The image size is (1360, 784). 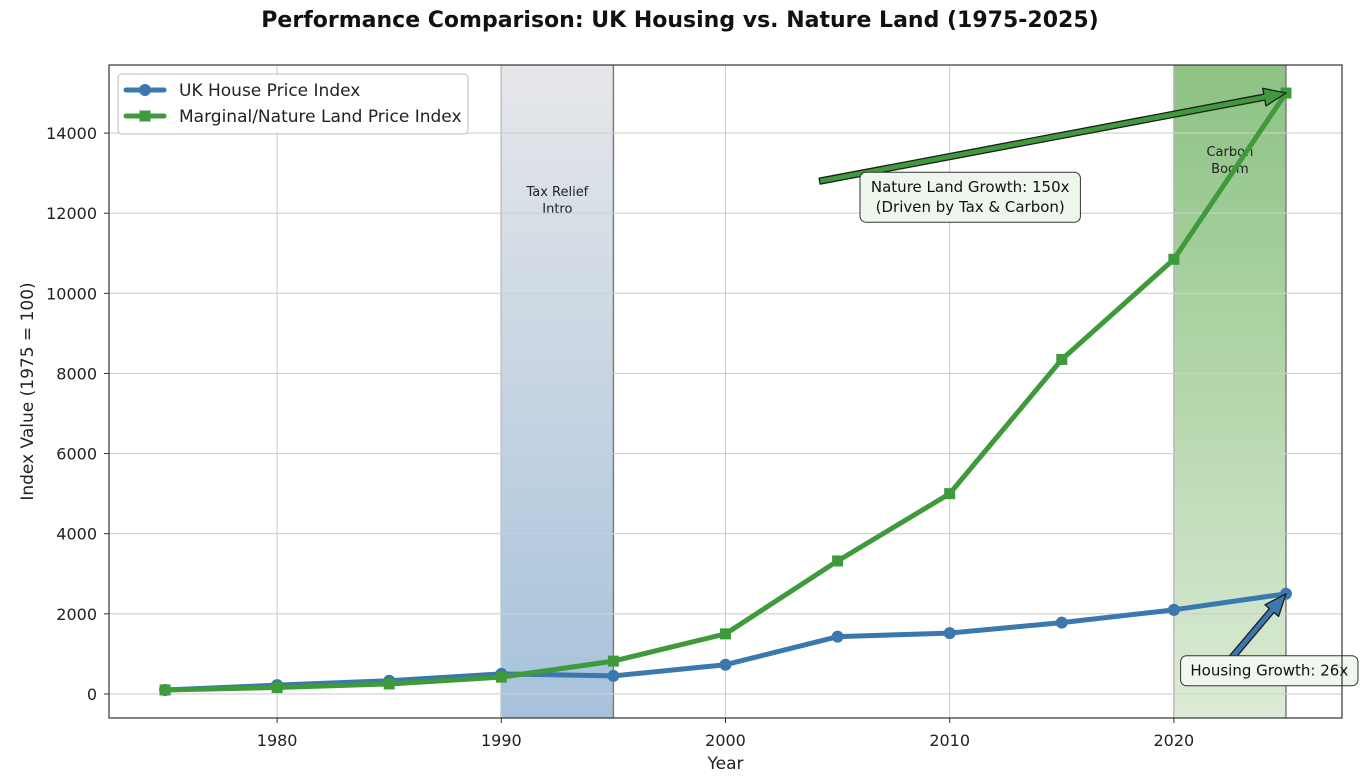 What do you see at coordinates (501, 677) in the screenshot?
I see `data-point-s2-1990` at bounding box center [501, 677].